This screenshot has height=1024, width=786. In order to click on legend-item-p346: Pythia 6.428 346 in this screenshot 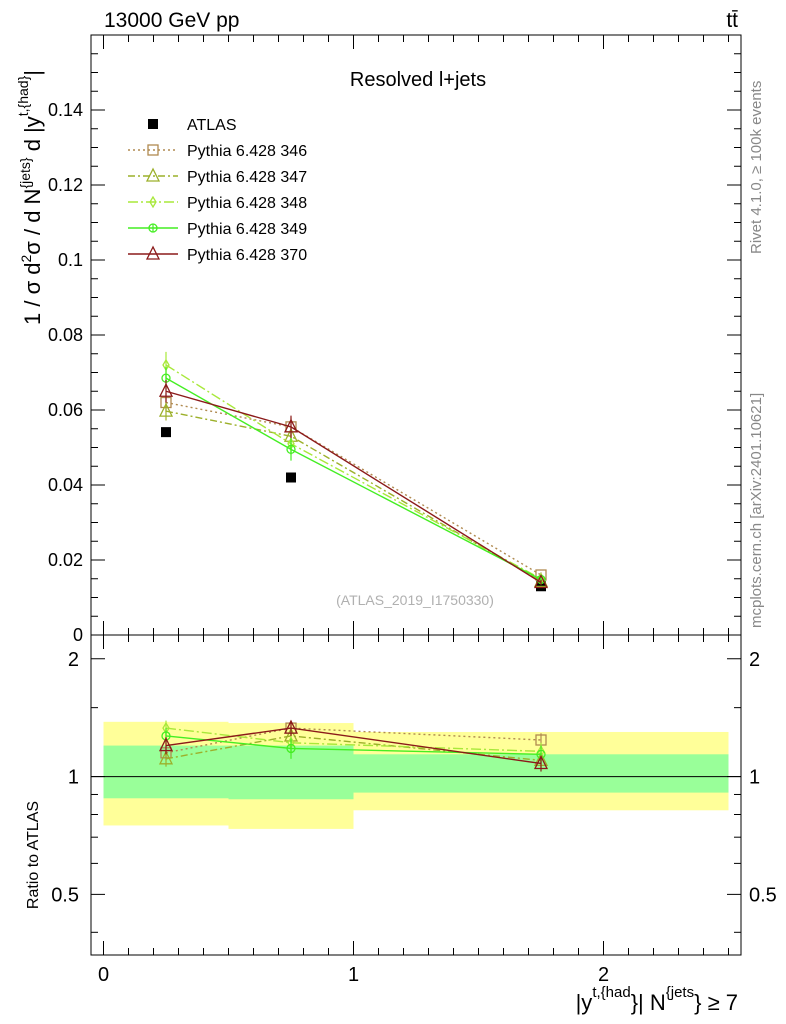, I will do `click(217, 151)`.